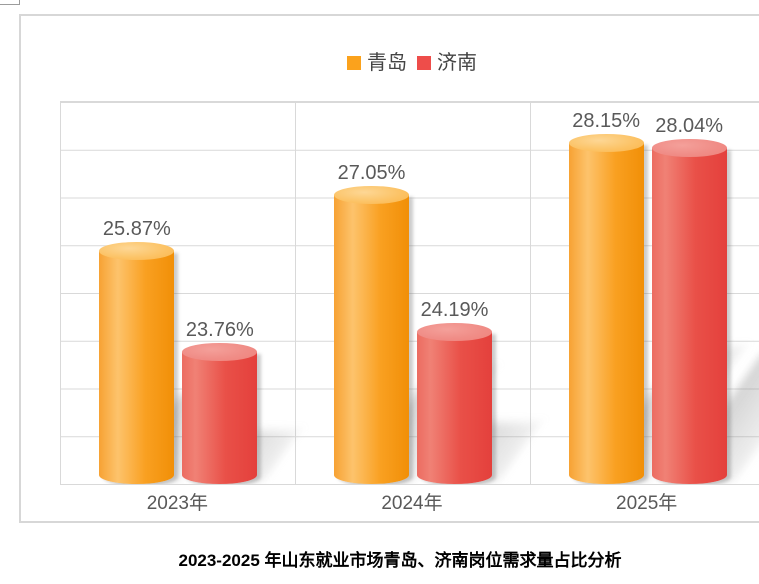 This screenshot has height=584, width=759. Describe the element at coordinates (424, 63) in the screenshot. I see `legend-swatch-jinan-icon` at that location.